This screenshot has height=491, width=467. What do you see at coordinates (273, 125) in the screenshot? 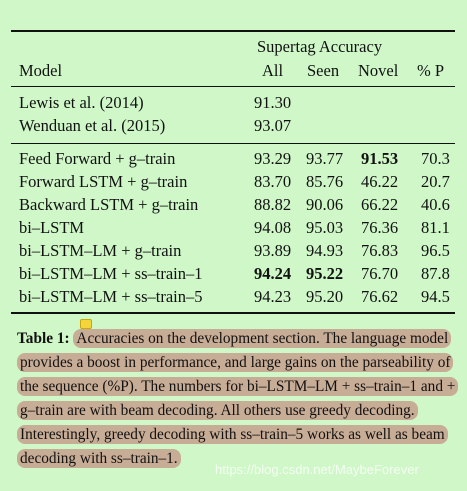
I see `row-all: 93.07` at bounding box center [273, 125].